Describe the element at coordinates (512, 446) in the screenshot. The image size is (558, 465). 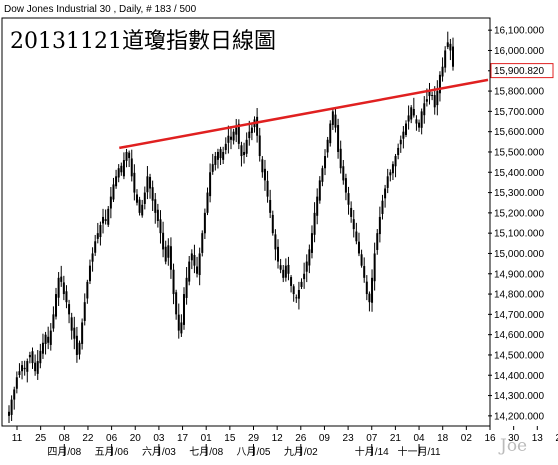
I see `watermark-text: Joe` at that location.